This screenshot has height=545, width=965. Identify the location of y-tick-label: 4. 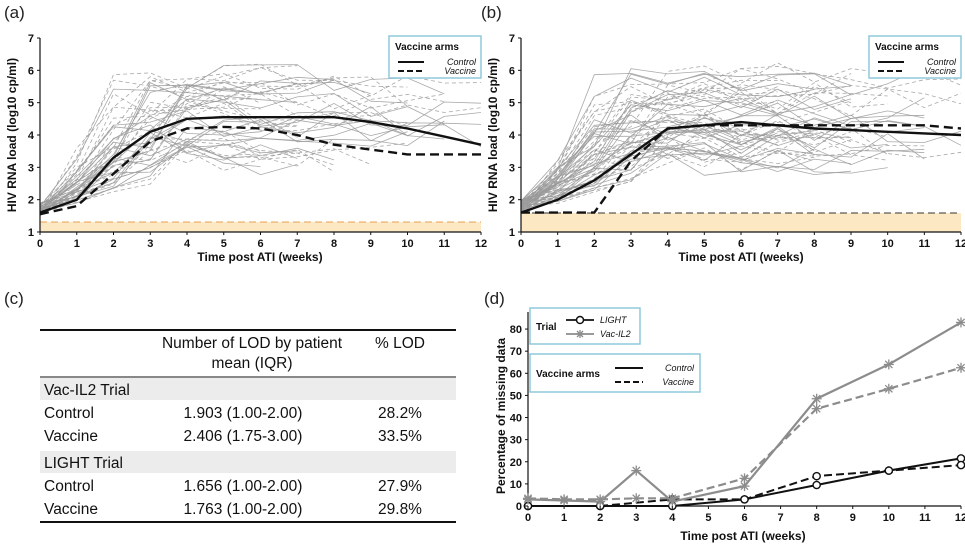
(31, 136).